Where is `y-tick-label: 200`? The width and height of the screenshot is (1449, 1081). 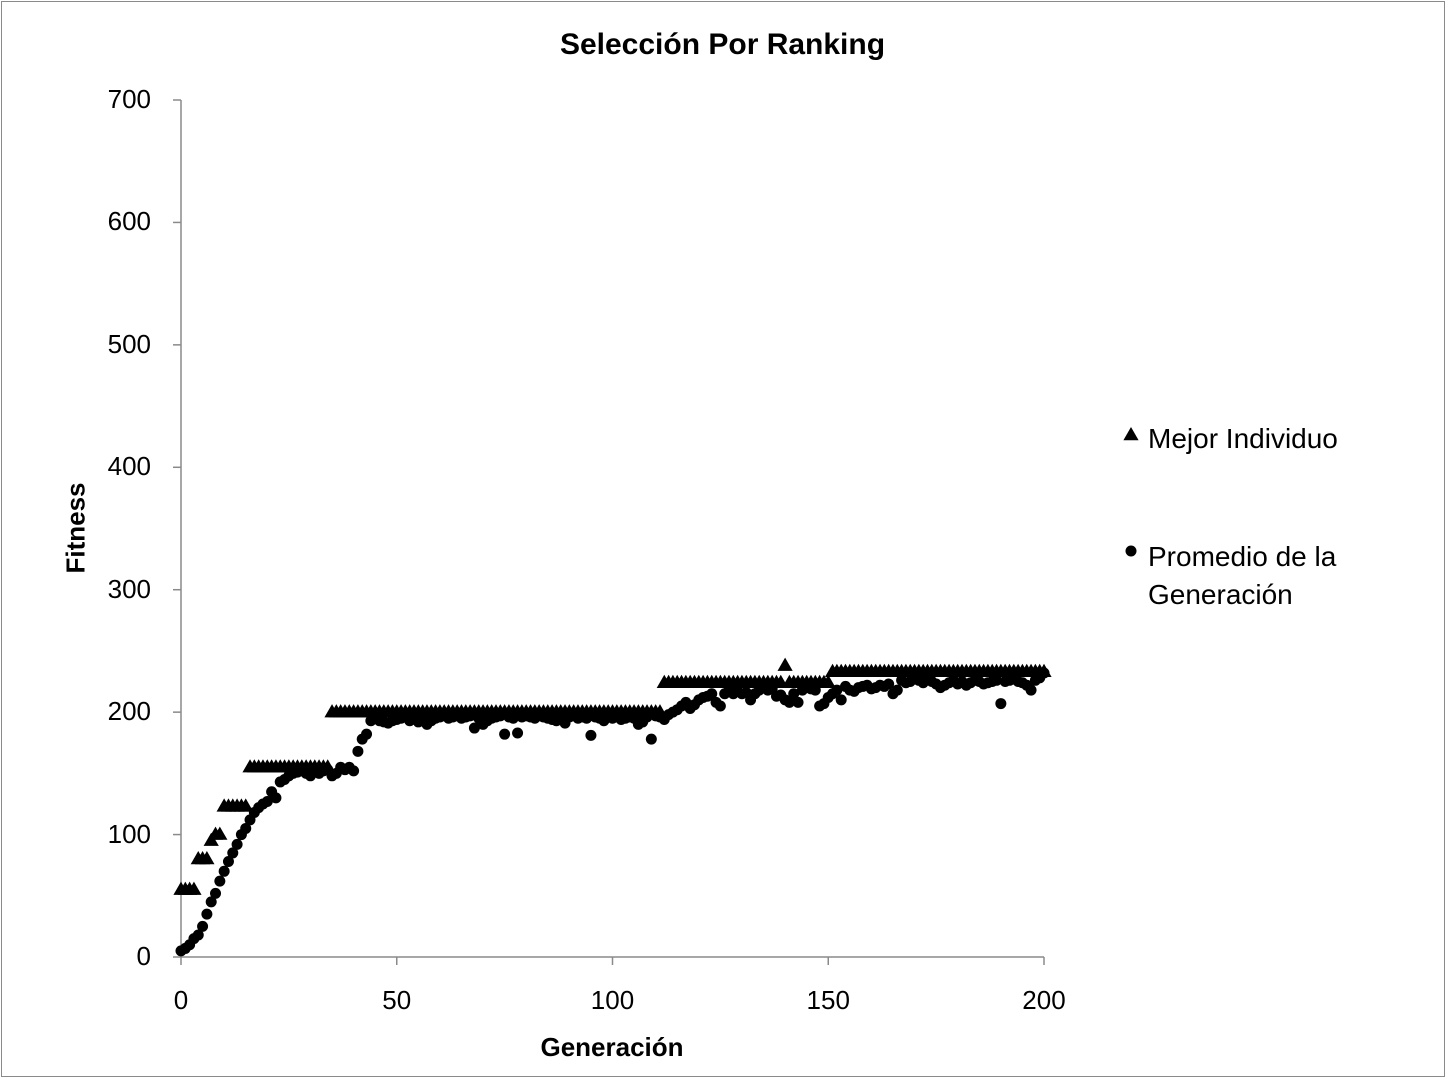 y-tick-label: 200 is located at coordinates (129, 711).